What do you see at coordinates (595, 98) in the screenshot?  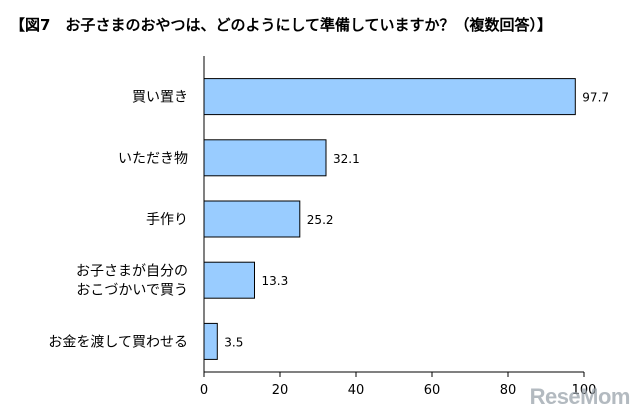 I see `value-label-1: 97.7` at bounding box center [595, 98].